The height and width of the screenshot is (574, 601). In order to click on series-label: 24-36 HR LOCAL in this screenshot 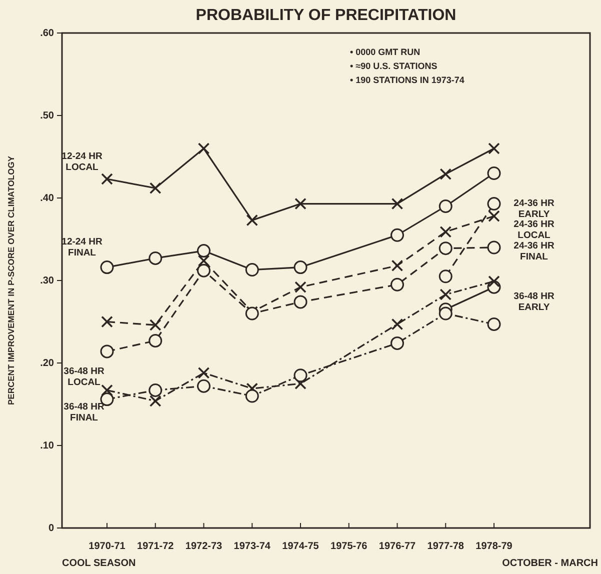, I will do `click(534, 230)`.